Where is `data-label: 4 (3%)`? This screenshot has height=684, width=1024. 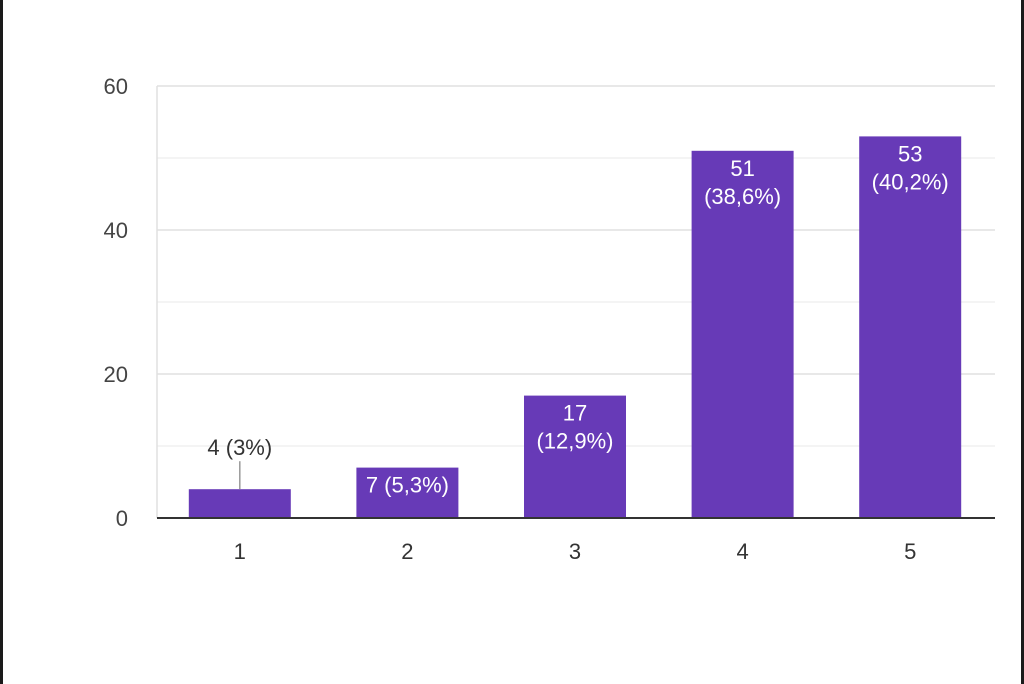 data-label: 4 (3%) is located at coordinates (239, 447).